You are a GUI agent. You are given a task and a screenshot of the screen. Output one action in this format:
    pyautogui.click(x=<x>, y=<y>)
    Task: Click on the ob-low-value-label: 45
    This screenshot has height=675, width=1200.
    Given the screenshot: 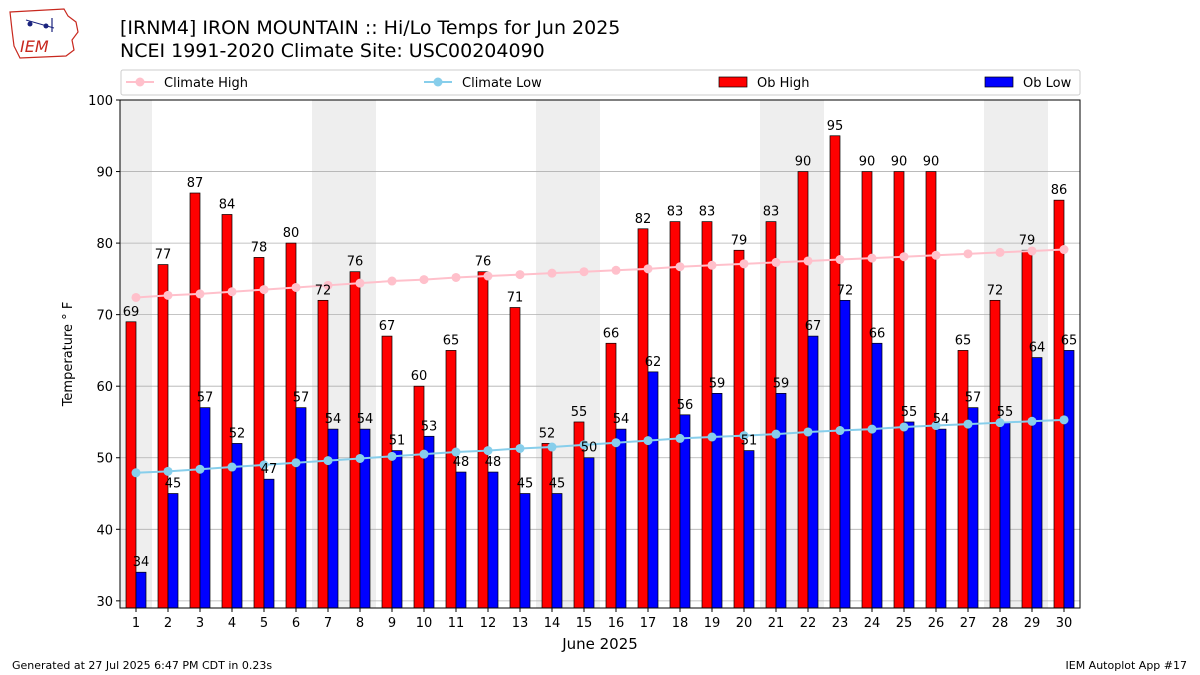 What is the action you would take?
    pyautogui.click(x=525, y=484)
    